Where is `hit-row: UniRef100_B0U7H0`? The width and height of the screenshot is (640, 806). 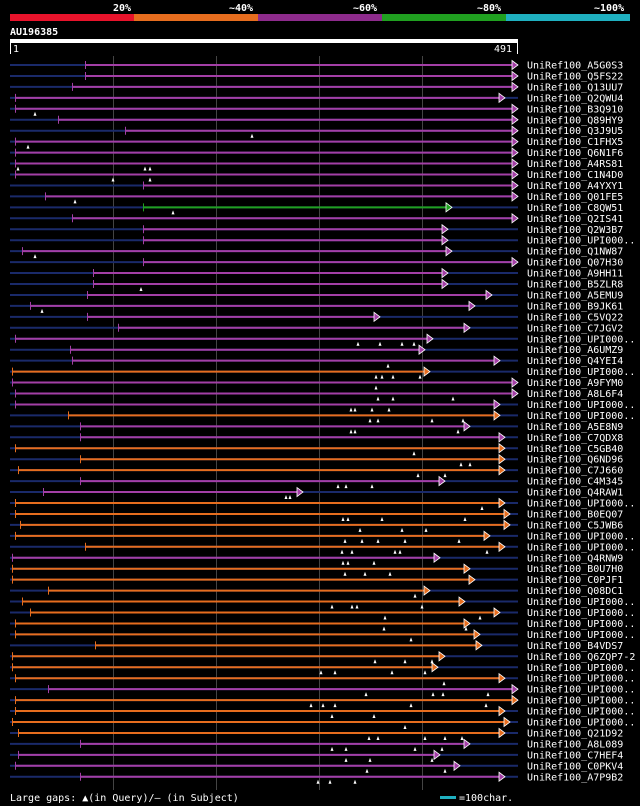 hit-row: UniRef100_B0U7H0 is located at coordinates (316, 569).